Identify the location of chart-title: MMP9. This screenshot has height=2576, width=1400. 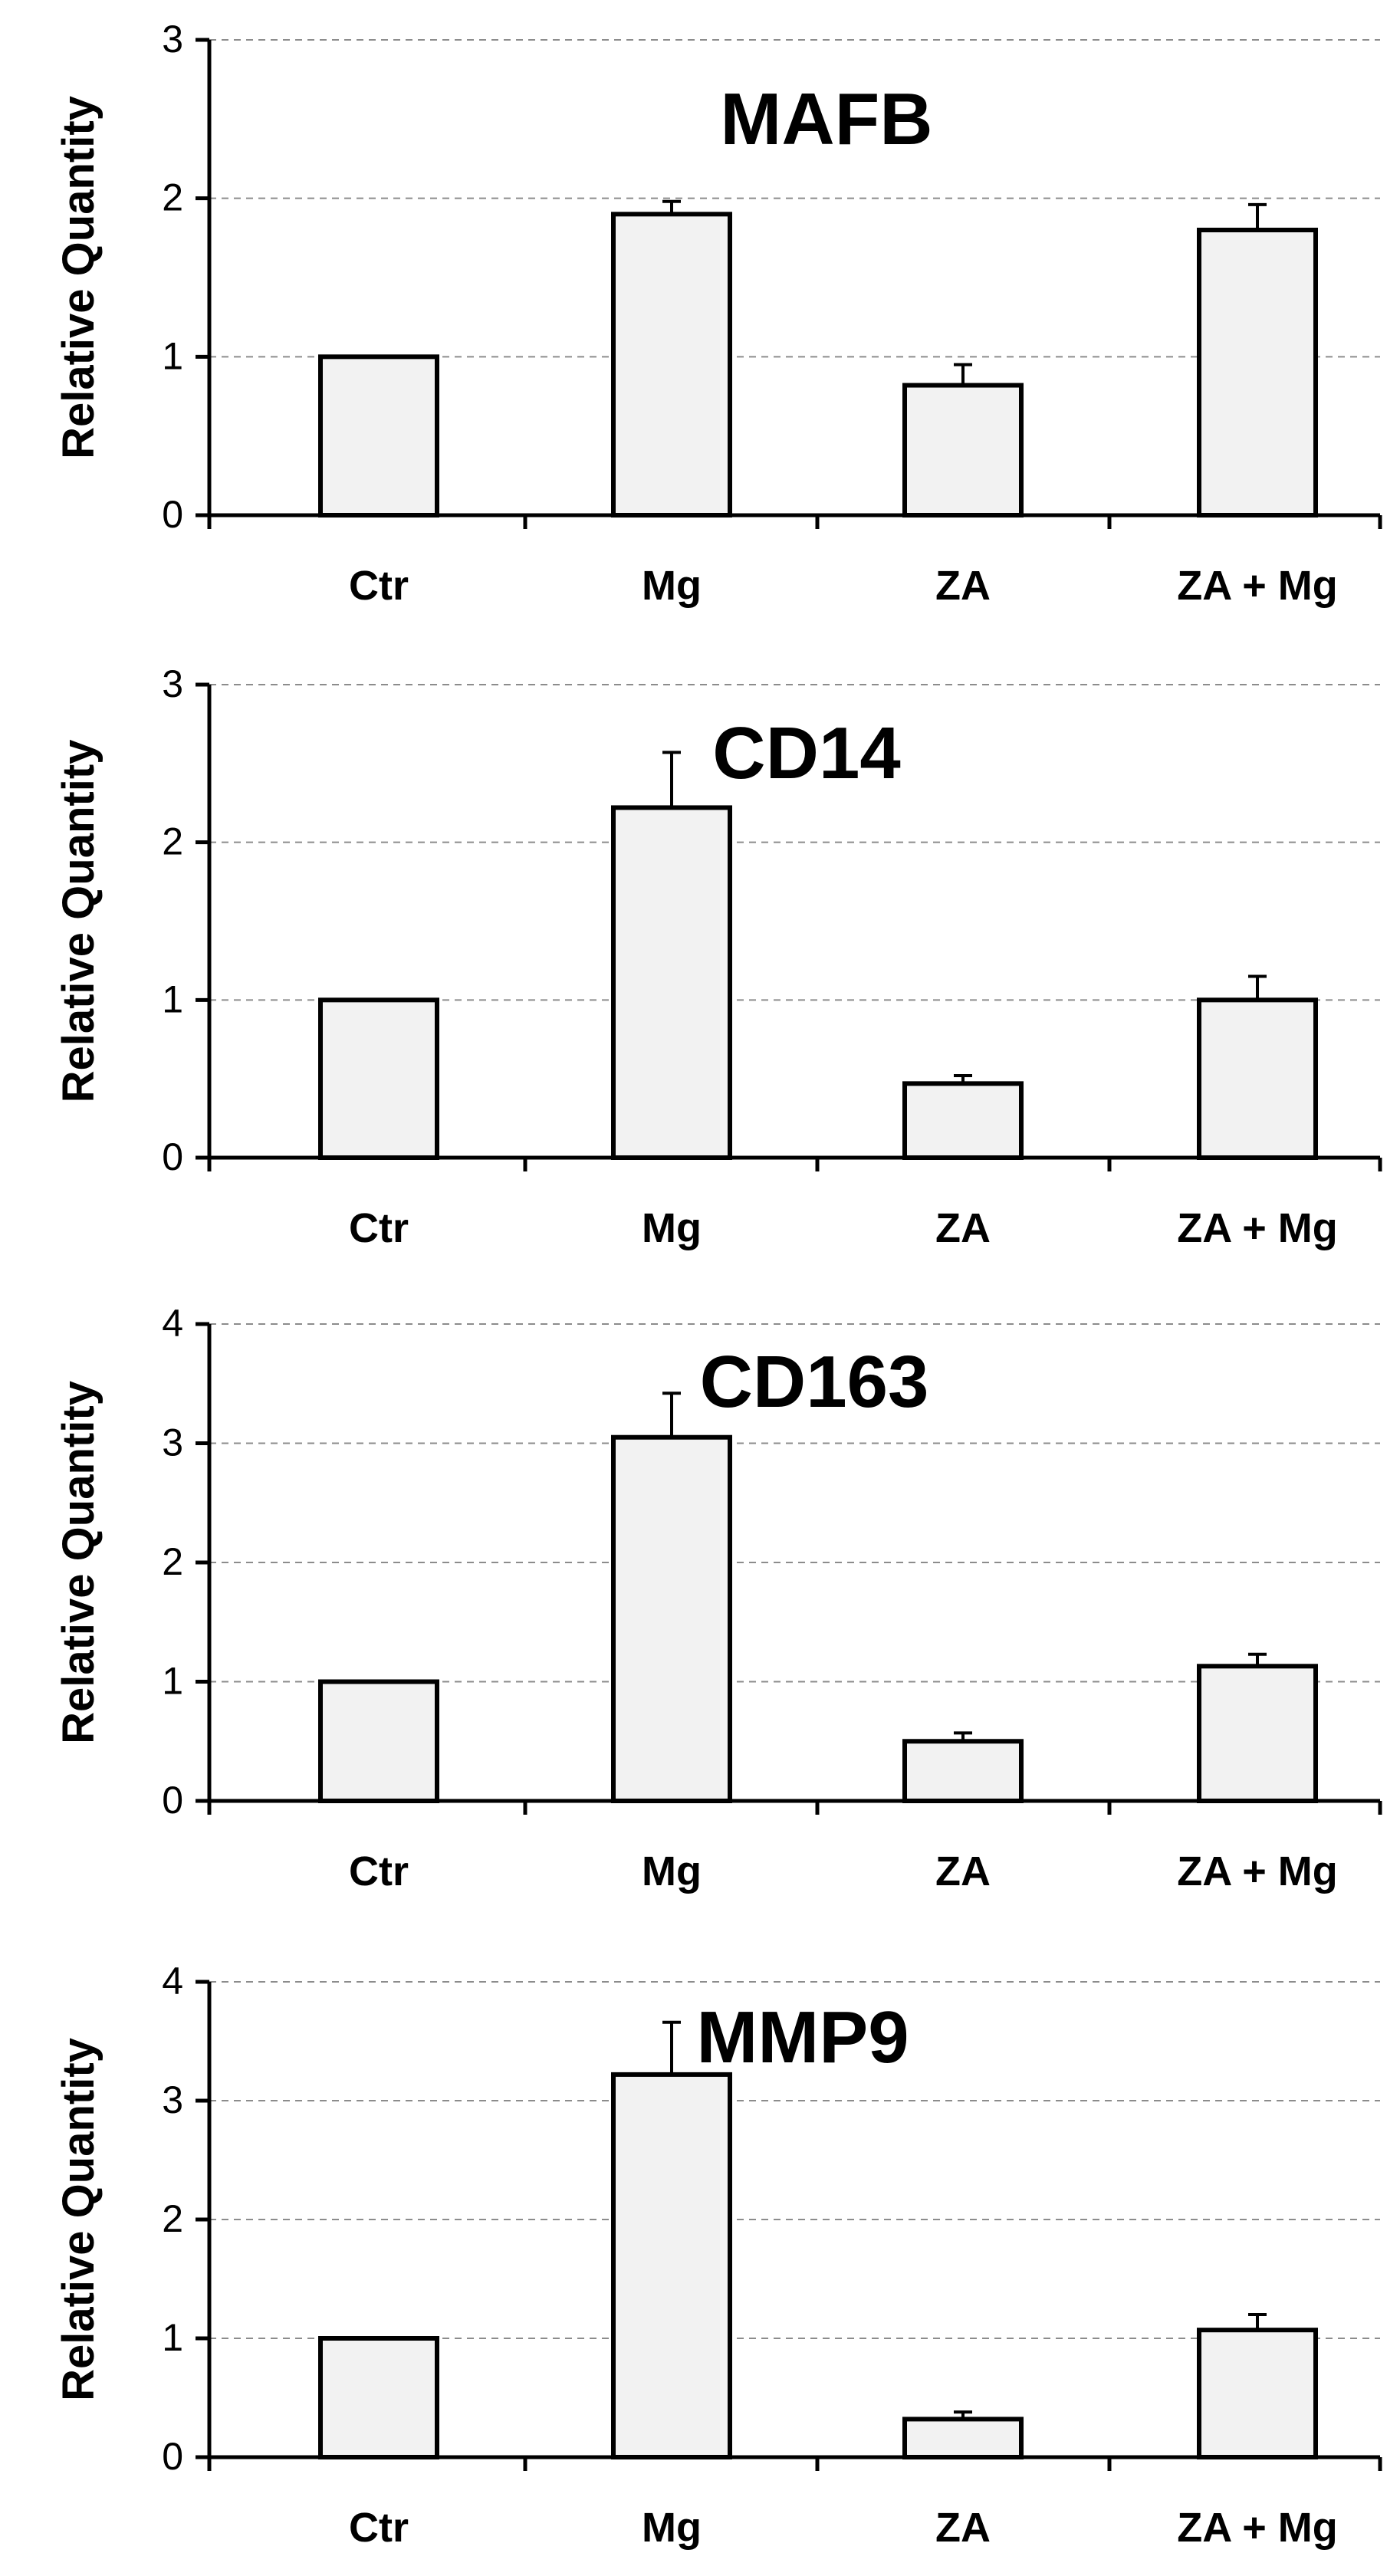
(802, 2037).